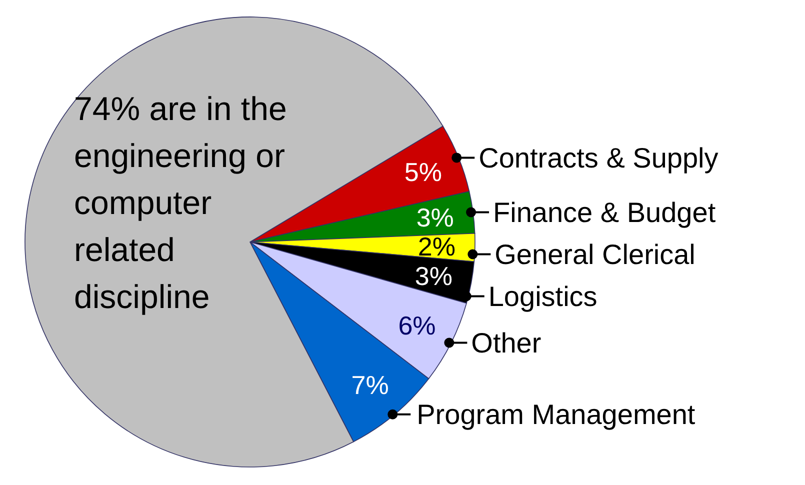  Describe the element at coordinates (417, 325) in the screenshot. I see `data-label: 6%` at that location.